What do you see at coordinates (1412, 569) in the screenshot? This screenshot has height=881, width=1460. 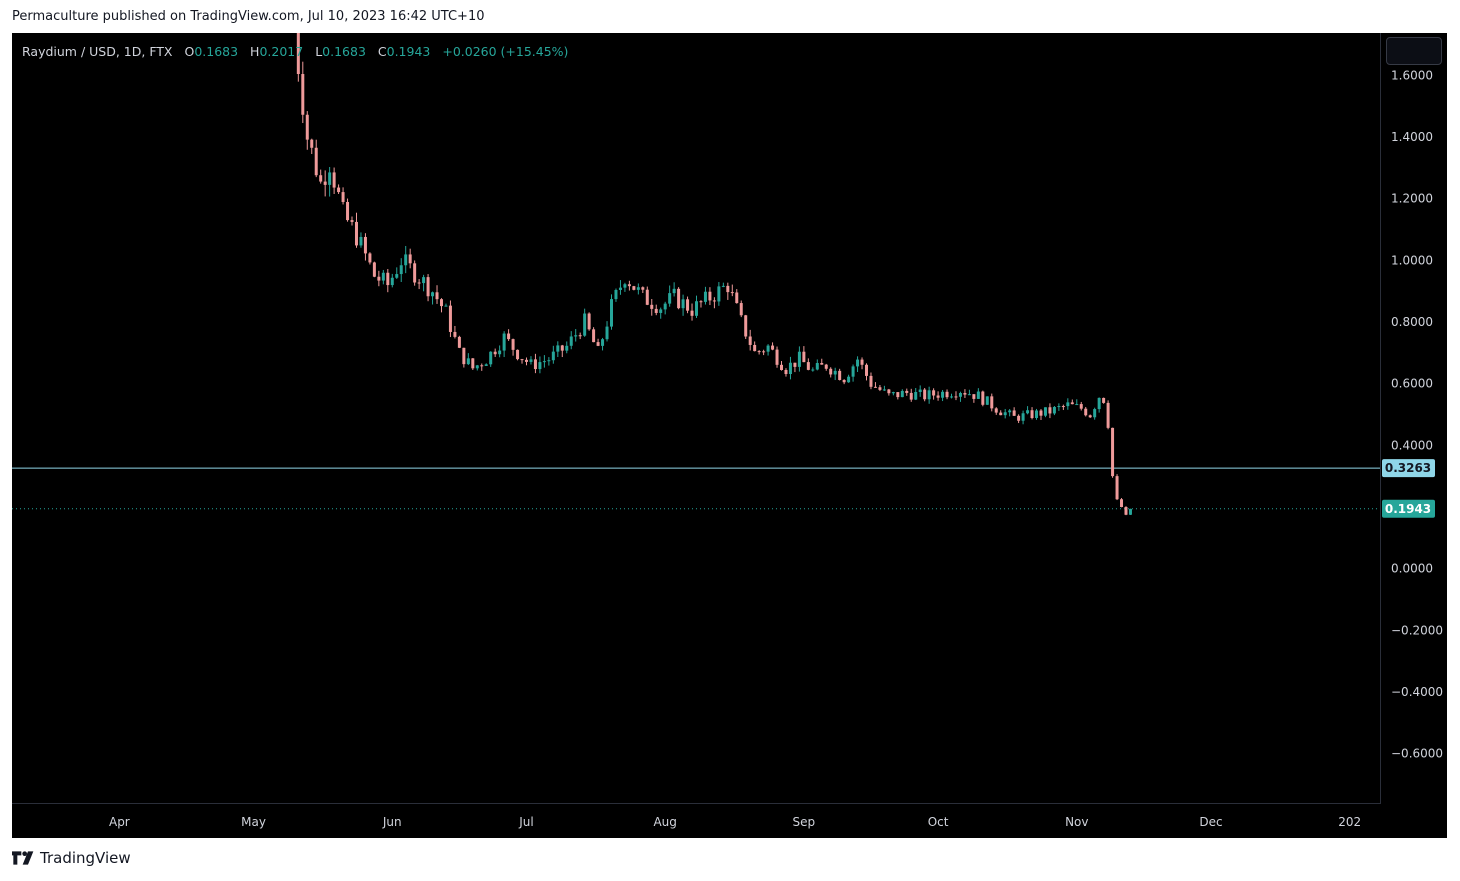 I see `y-tick-label: 0.0000` at bounding box center [1412, 569].